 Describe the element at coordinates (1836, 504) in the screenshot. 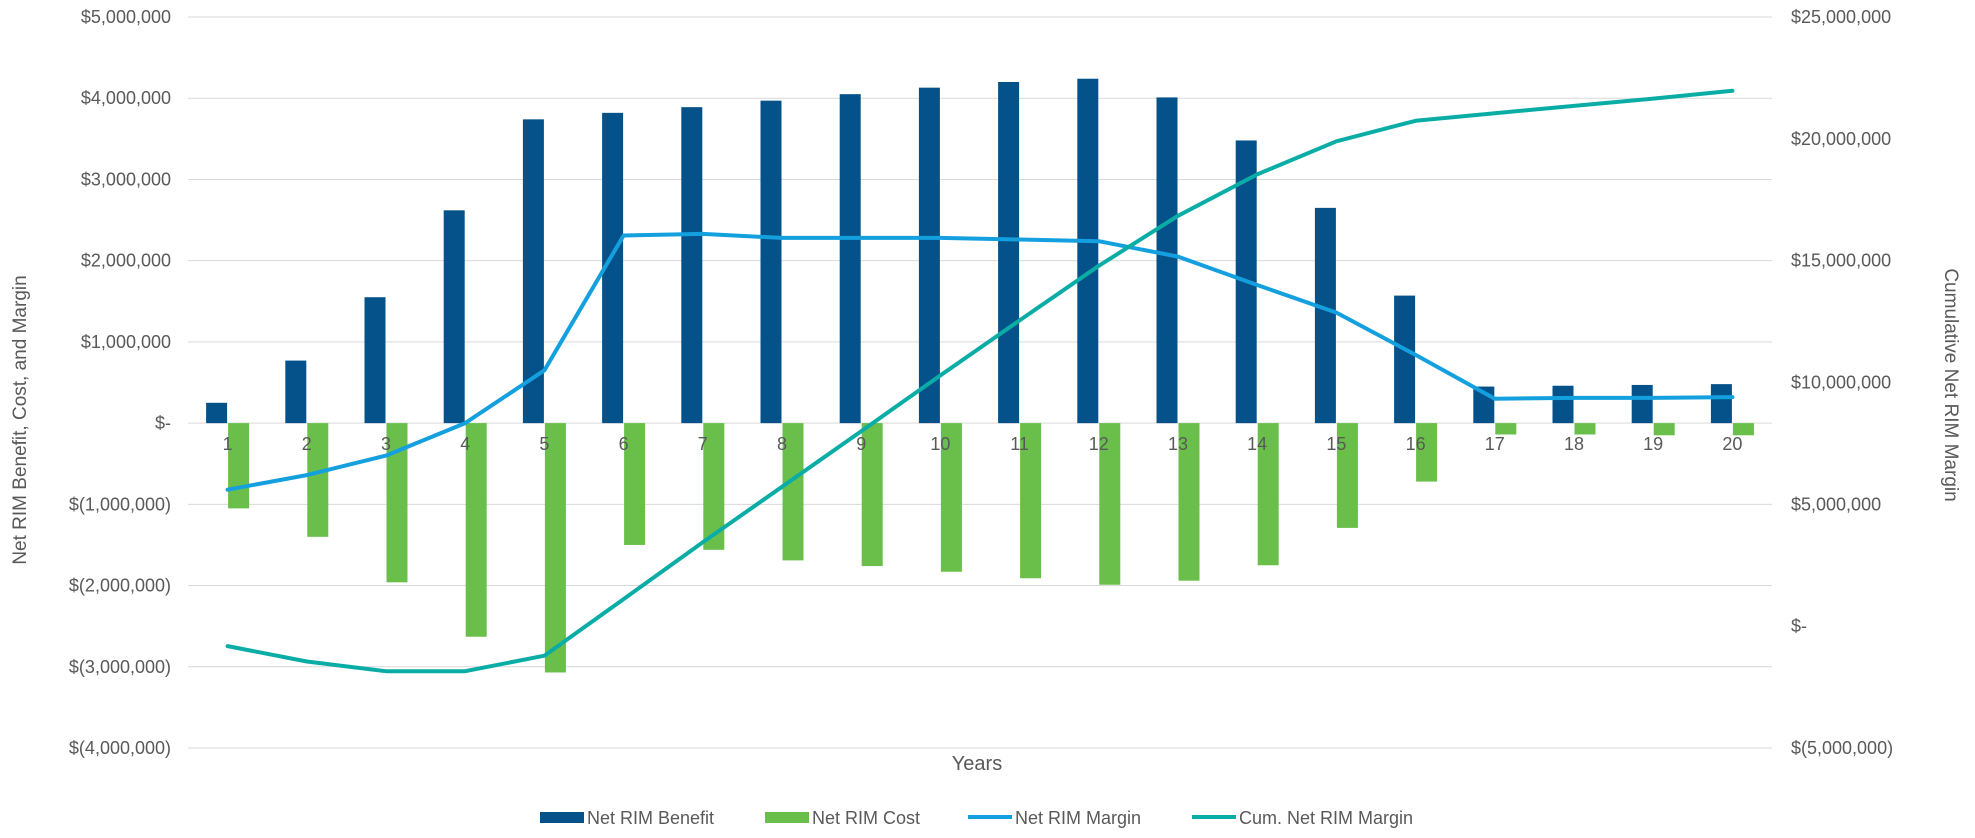

I see `y2-tick-label: $5,000,000` at that location.